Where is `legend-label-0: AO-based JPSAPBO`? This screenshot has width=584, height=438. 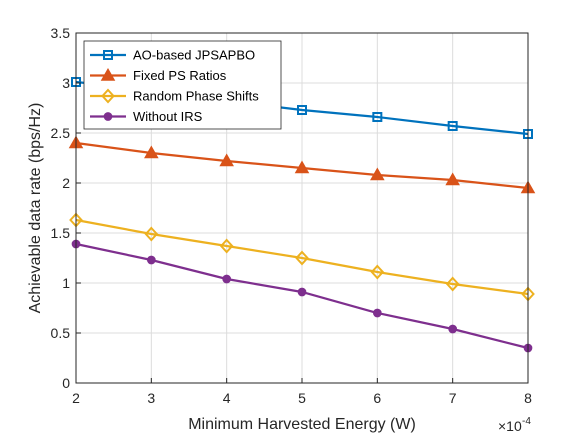
legend-label-0: AO-based JPSAPBO is located at coordinates (194, 55).